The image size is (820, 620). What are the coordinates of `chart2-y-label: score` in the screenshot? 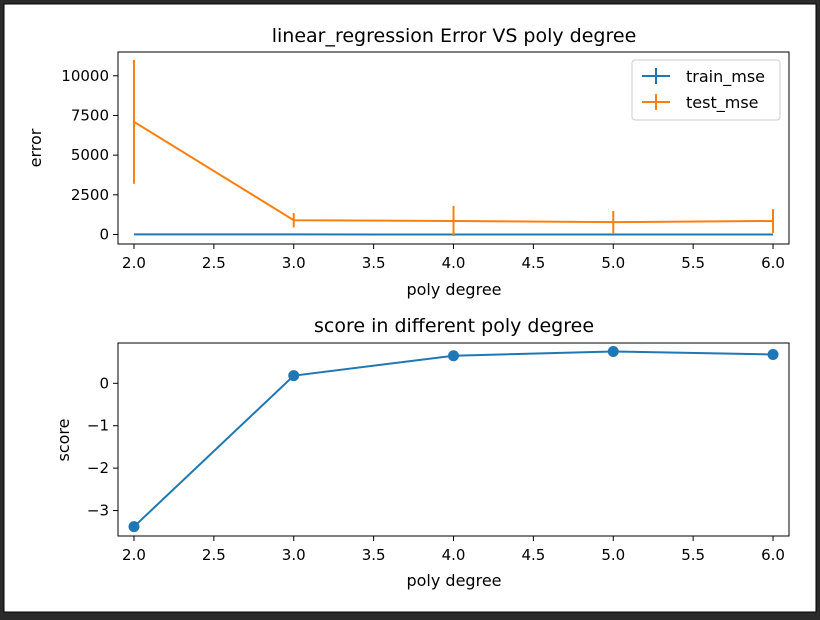 It's located at (63, 440).